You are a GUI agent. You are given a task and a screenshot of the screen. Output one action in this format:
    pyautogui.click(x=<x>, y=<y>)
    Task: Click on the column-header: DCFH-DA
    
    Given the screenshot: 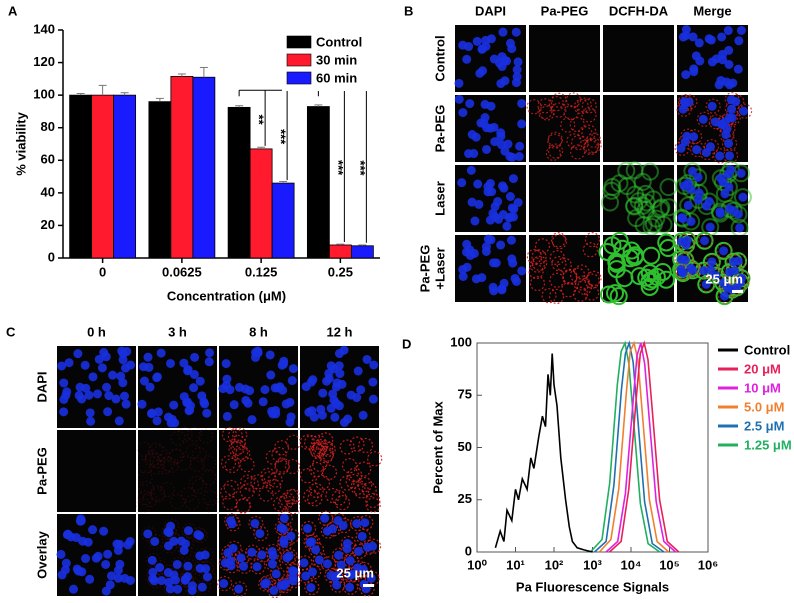 What is the action you would take?
    pyautogui.click(x=639, y=10)
    